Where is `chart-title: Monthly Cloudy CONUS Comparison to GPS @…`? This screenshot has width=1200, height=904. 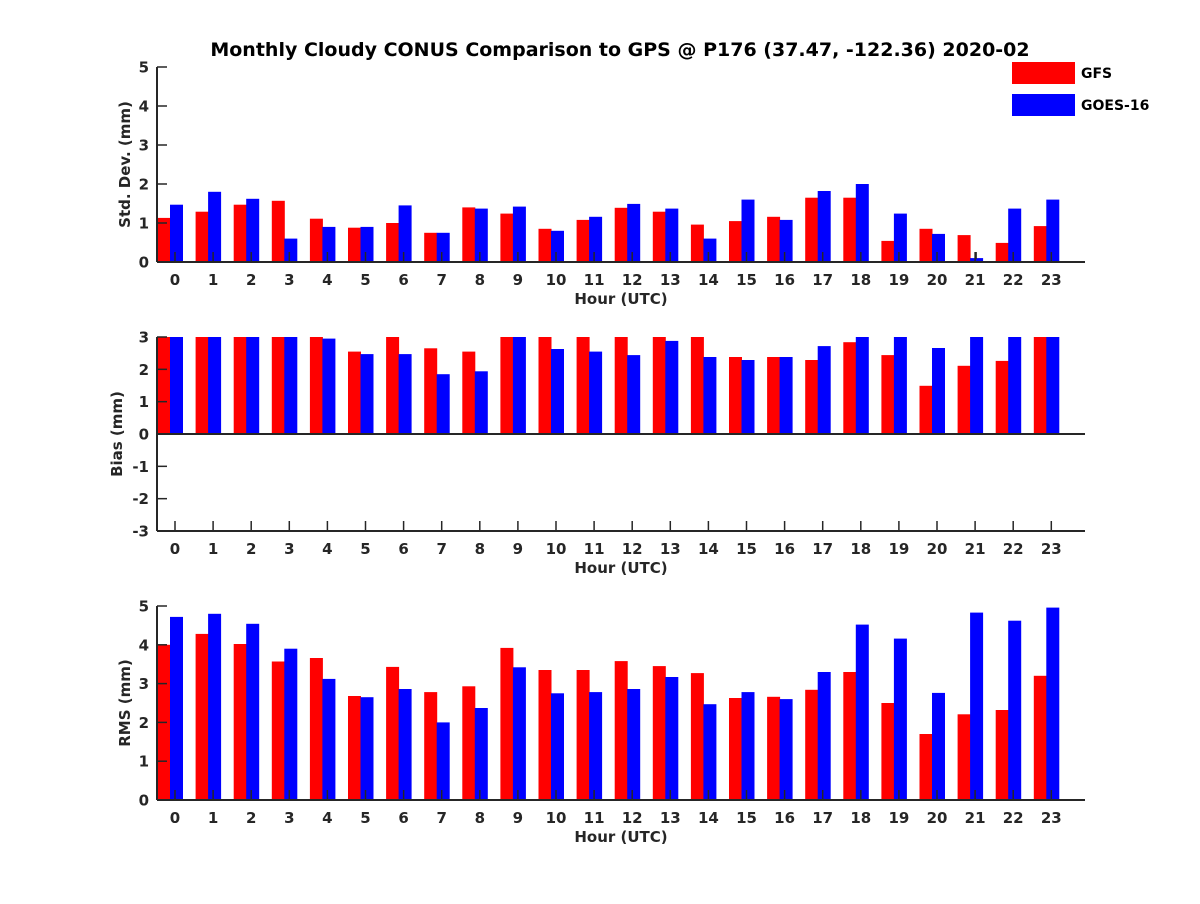 chart-title: Monthly Cloudy CONUS Comparison to GPS @… is located at coordinates (619, 50).